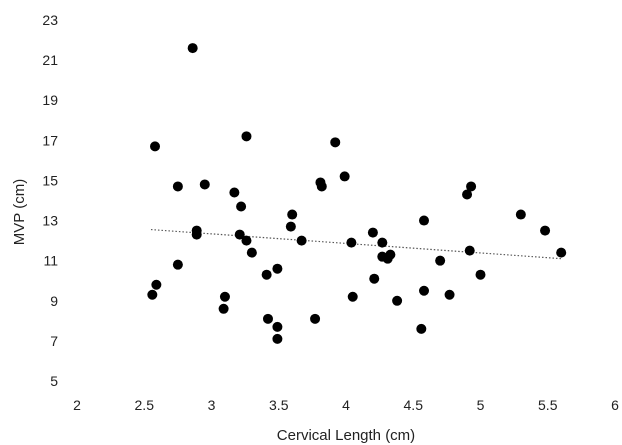 This screenshot has width=622, height=445. What do you see at coordinates (145, 405) in the screenshot?
I see `x-tick-label: 2.5` at bounding box center [145, 405].